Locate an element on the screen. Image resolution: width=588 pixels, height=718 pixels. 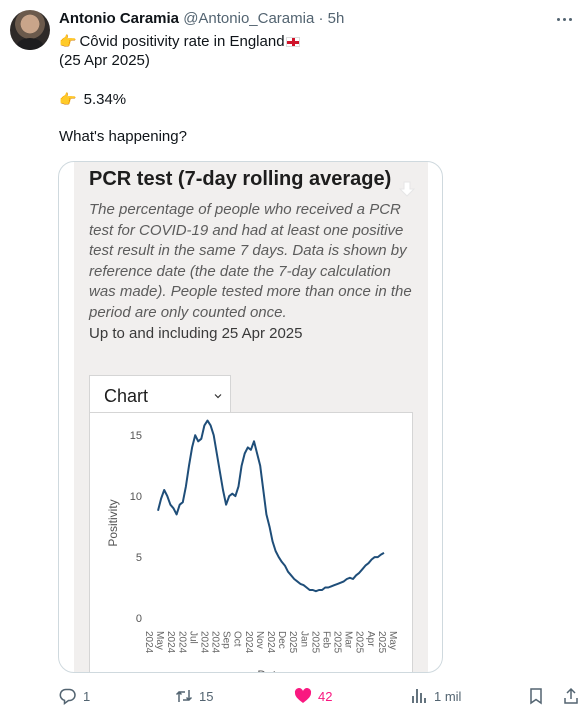
chevron-down-icon is located at coordinates (218, 396).